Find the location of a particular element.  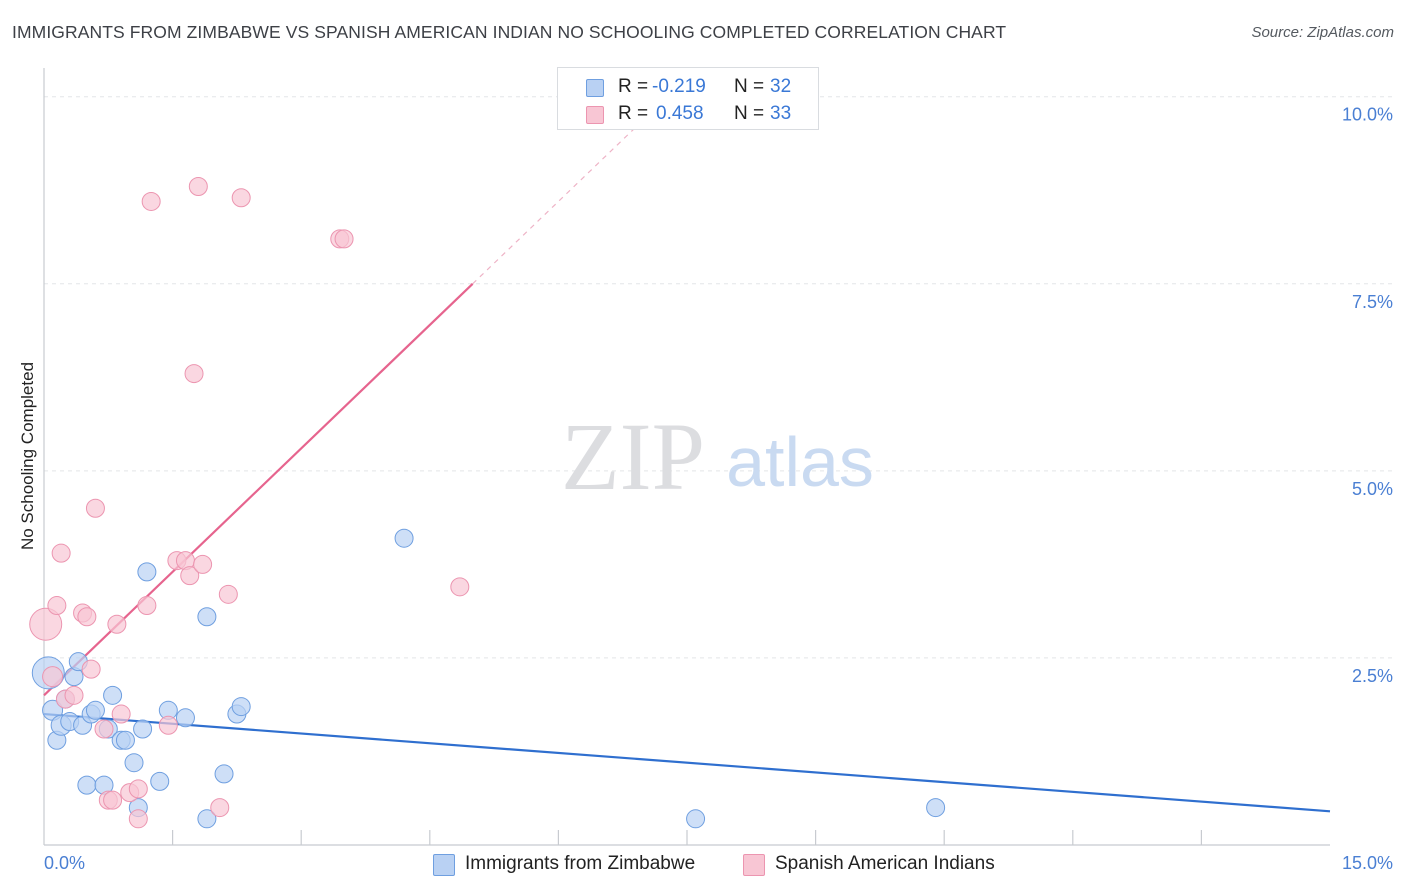

x-tick-label: 15.0% is located at coordinates (1367, 863).